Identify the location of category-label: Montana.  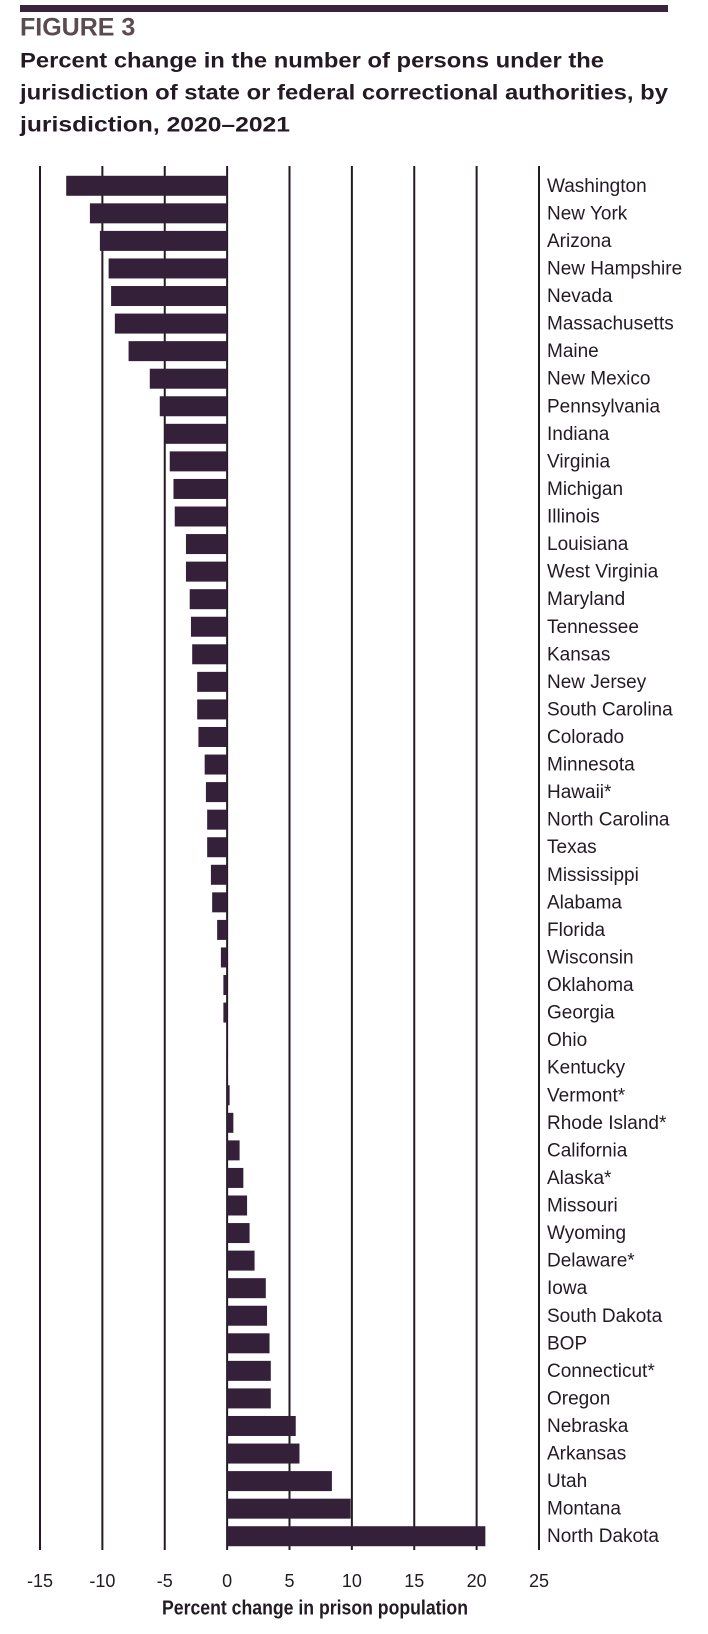
(584, 1509).